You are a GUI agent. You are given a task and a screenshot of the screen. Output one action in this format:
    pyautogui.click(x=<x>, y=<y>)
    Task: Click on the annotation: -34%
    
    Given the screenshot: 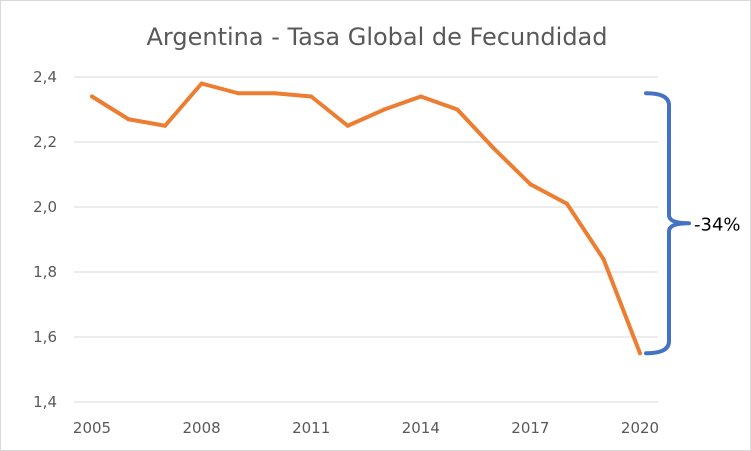 What is the action you would take?
    pyautogui.click(x=692, y=223)
    